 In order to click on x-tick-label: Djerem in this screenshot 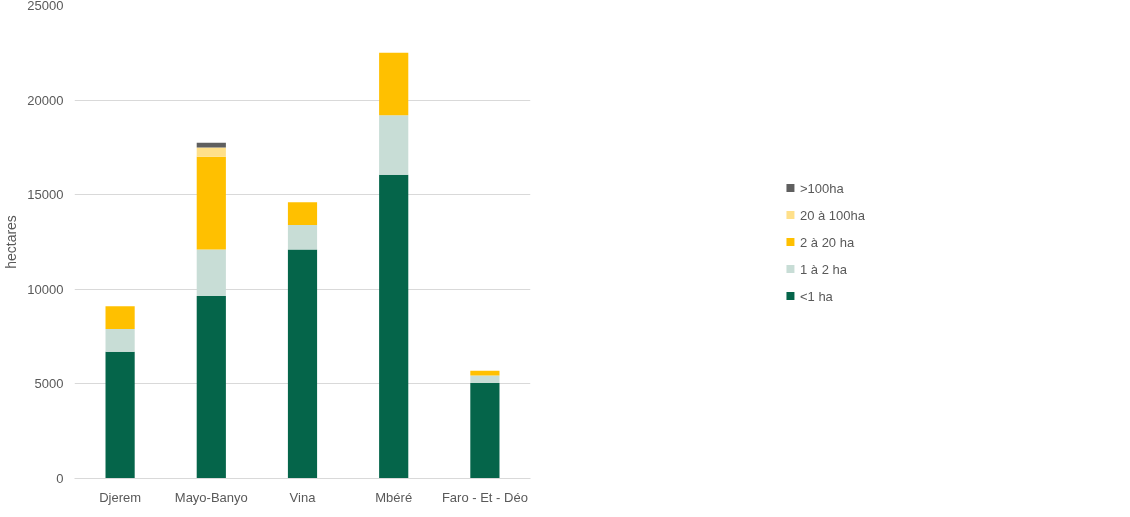, I will do `click(120, 497)`.